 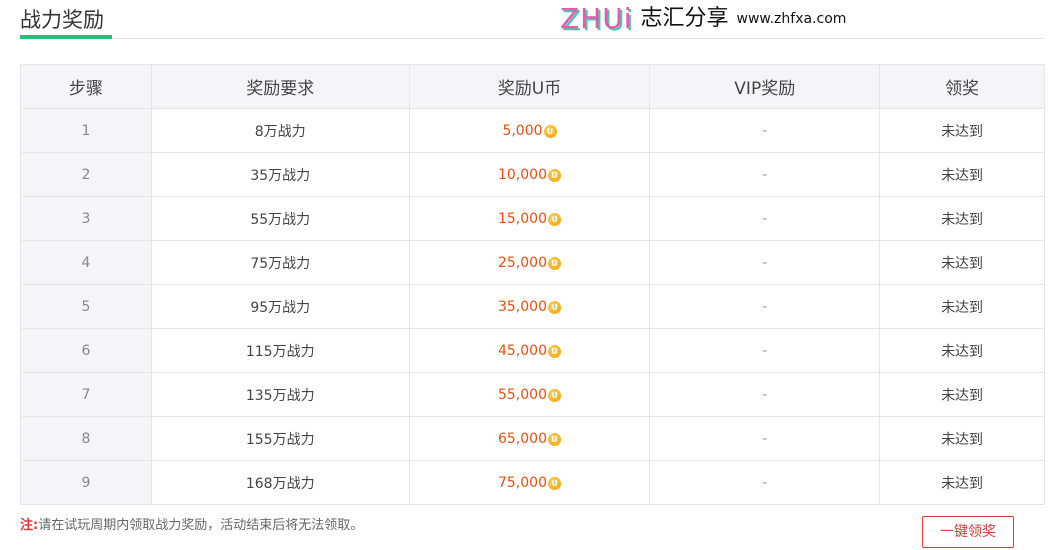 I want to click on coins-cell: 25,000 U, so click(x=529, y=262).